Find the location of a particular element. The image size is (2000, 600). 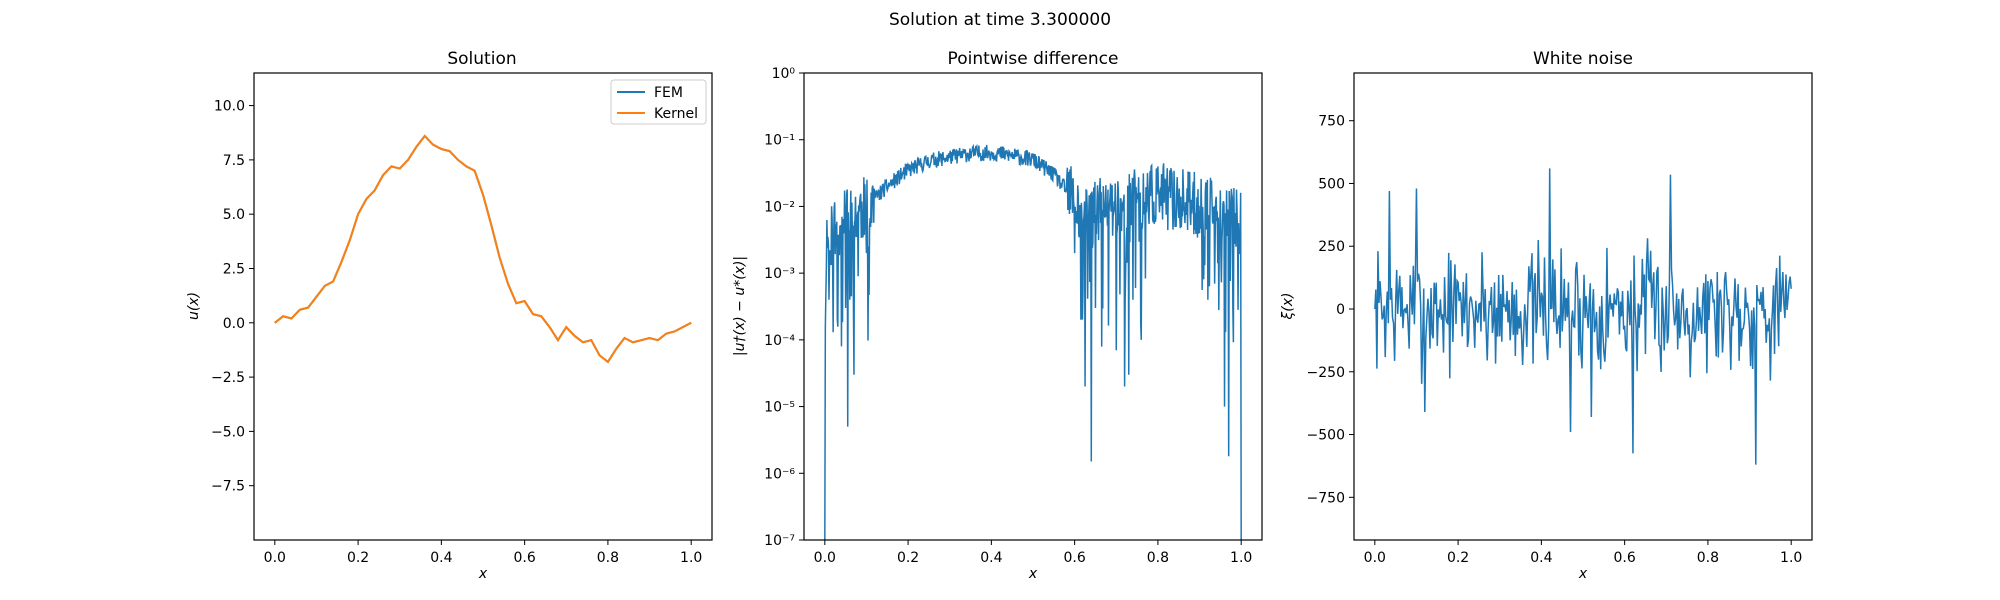

y-tick-label: 10⁻³ is located at coordinates (779, 274).